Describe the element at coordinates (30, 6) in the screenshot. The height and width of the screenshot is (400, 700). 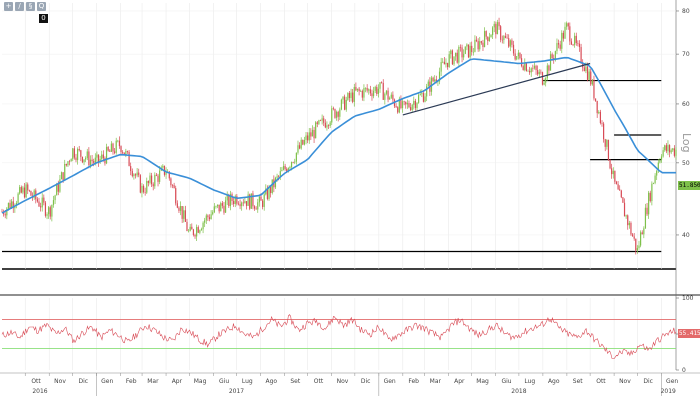
I see `settings-icon: §` at that location.